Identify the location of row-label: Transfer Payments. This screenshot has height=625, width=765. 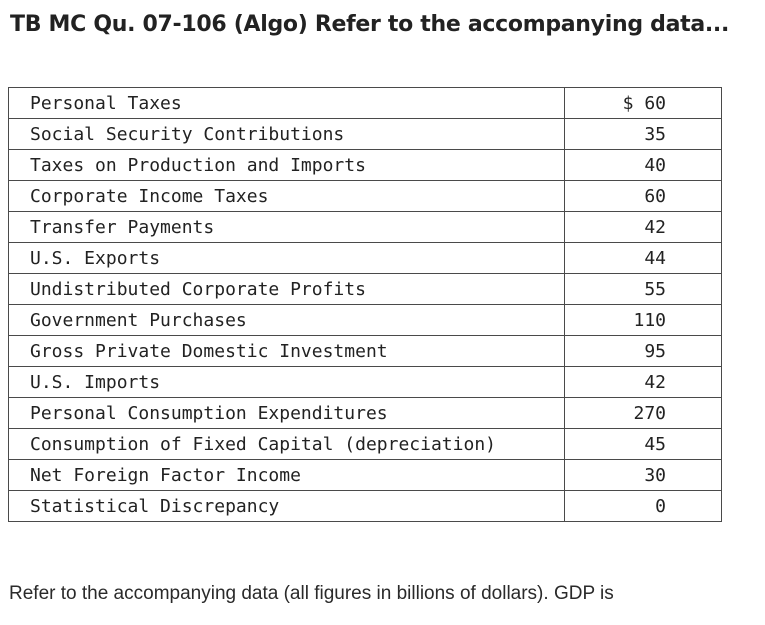
(286, 227).